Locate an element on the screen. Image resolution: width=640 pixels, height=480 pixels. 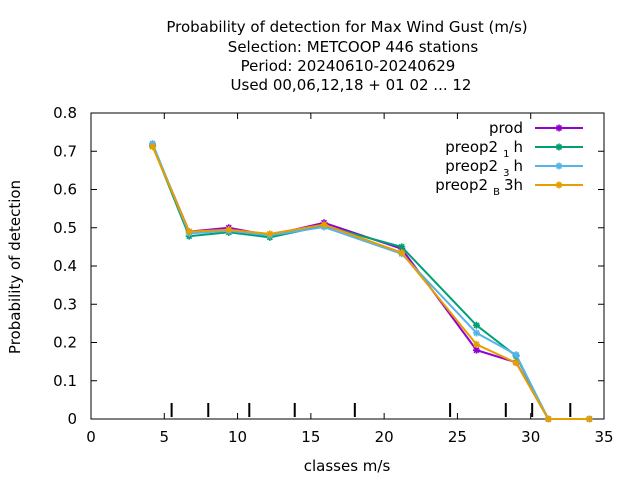
y-tick-label-4: 0.4 is located at coordinates (65, 266).